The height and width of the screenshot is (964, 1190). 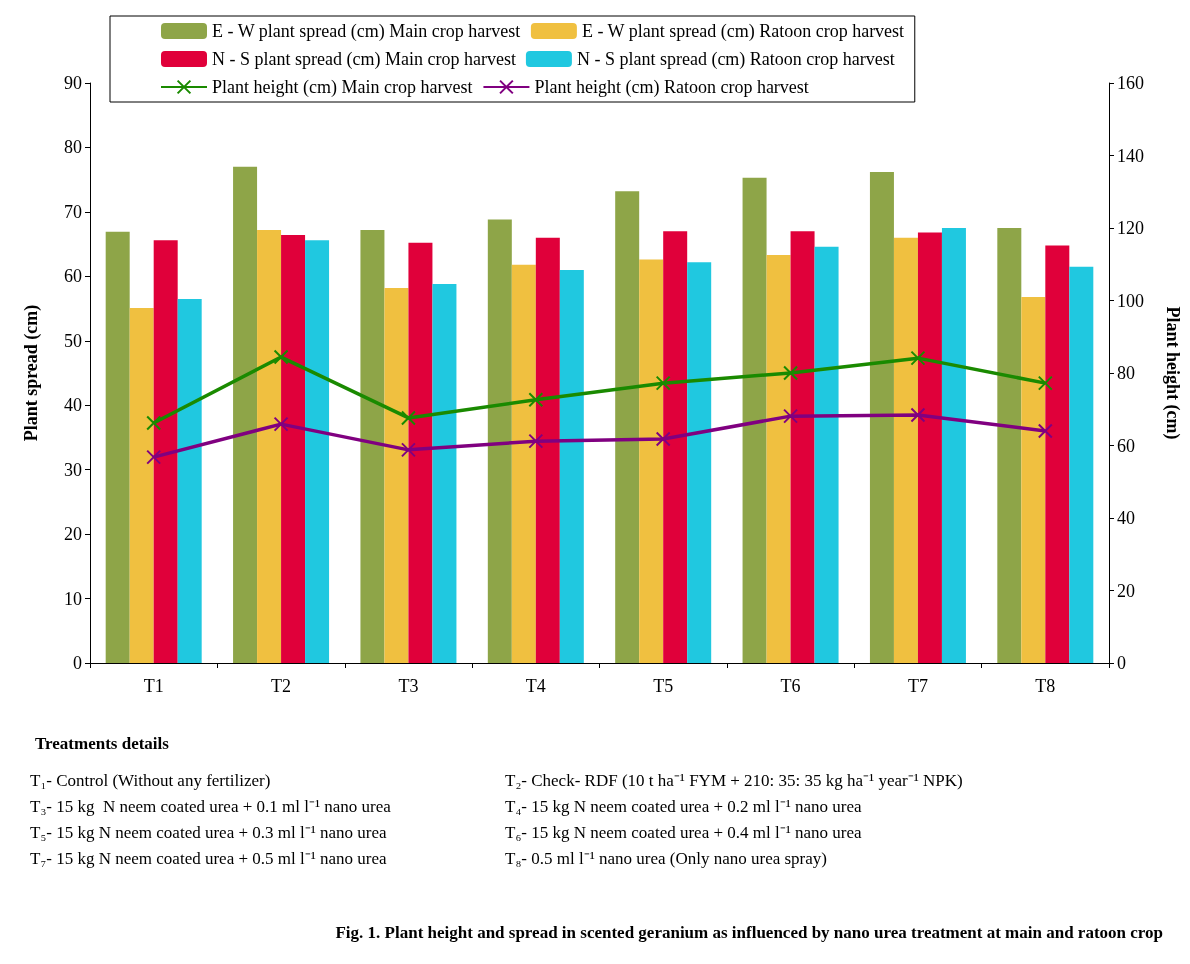 I want to click on y2-tick-label: 40, so click(x=1126, y=518).